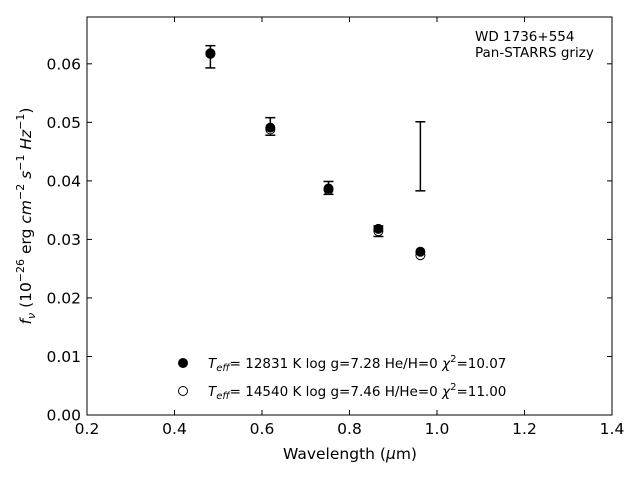 The height and width of the screenshot is (480, 640). I want to click on annotation-star-name: WD 1736+554, so click(524, 37).